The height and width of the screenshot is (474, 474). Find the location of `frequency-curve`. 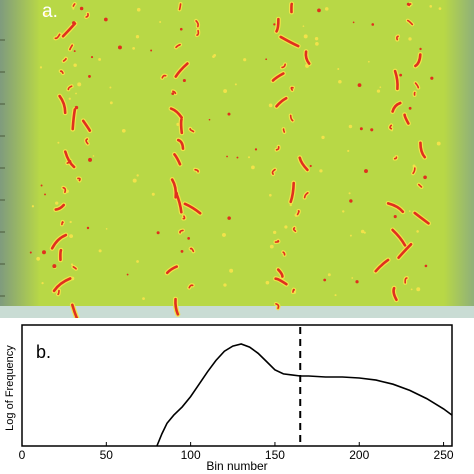

frequency-curve is located at coordinates (304, 395).